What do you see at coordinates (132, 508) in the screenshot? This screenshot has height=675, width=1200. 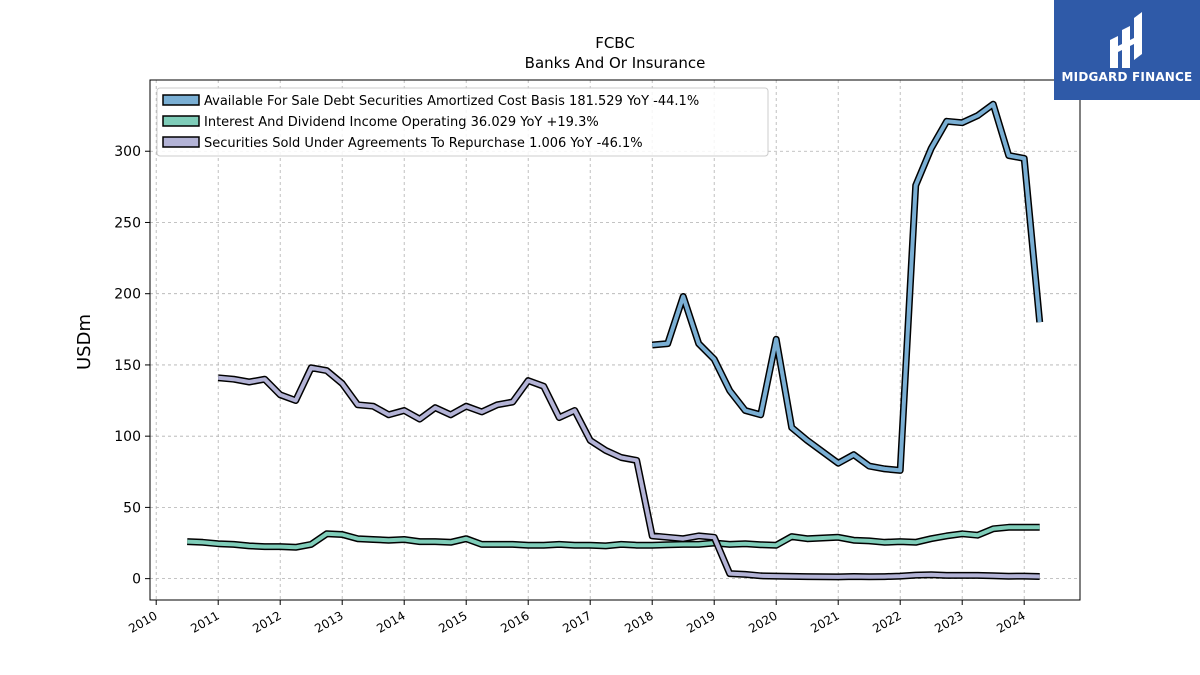 I see `y-tick-label: 50` at bounding box center [132, 508].